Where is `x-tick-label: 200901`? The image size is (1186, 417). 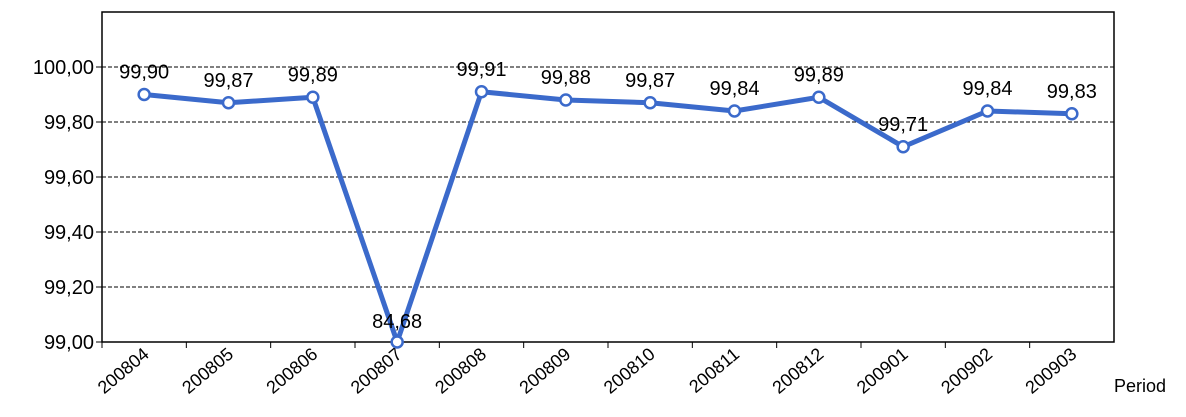 x-tick-label: 200901 is located at coordinates (882, 371).